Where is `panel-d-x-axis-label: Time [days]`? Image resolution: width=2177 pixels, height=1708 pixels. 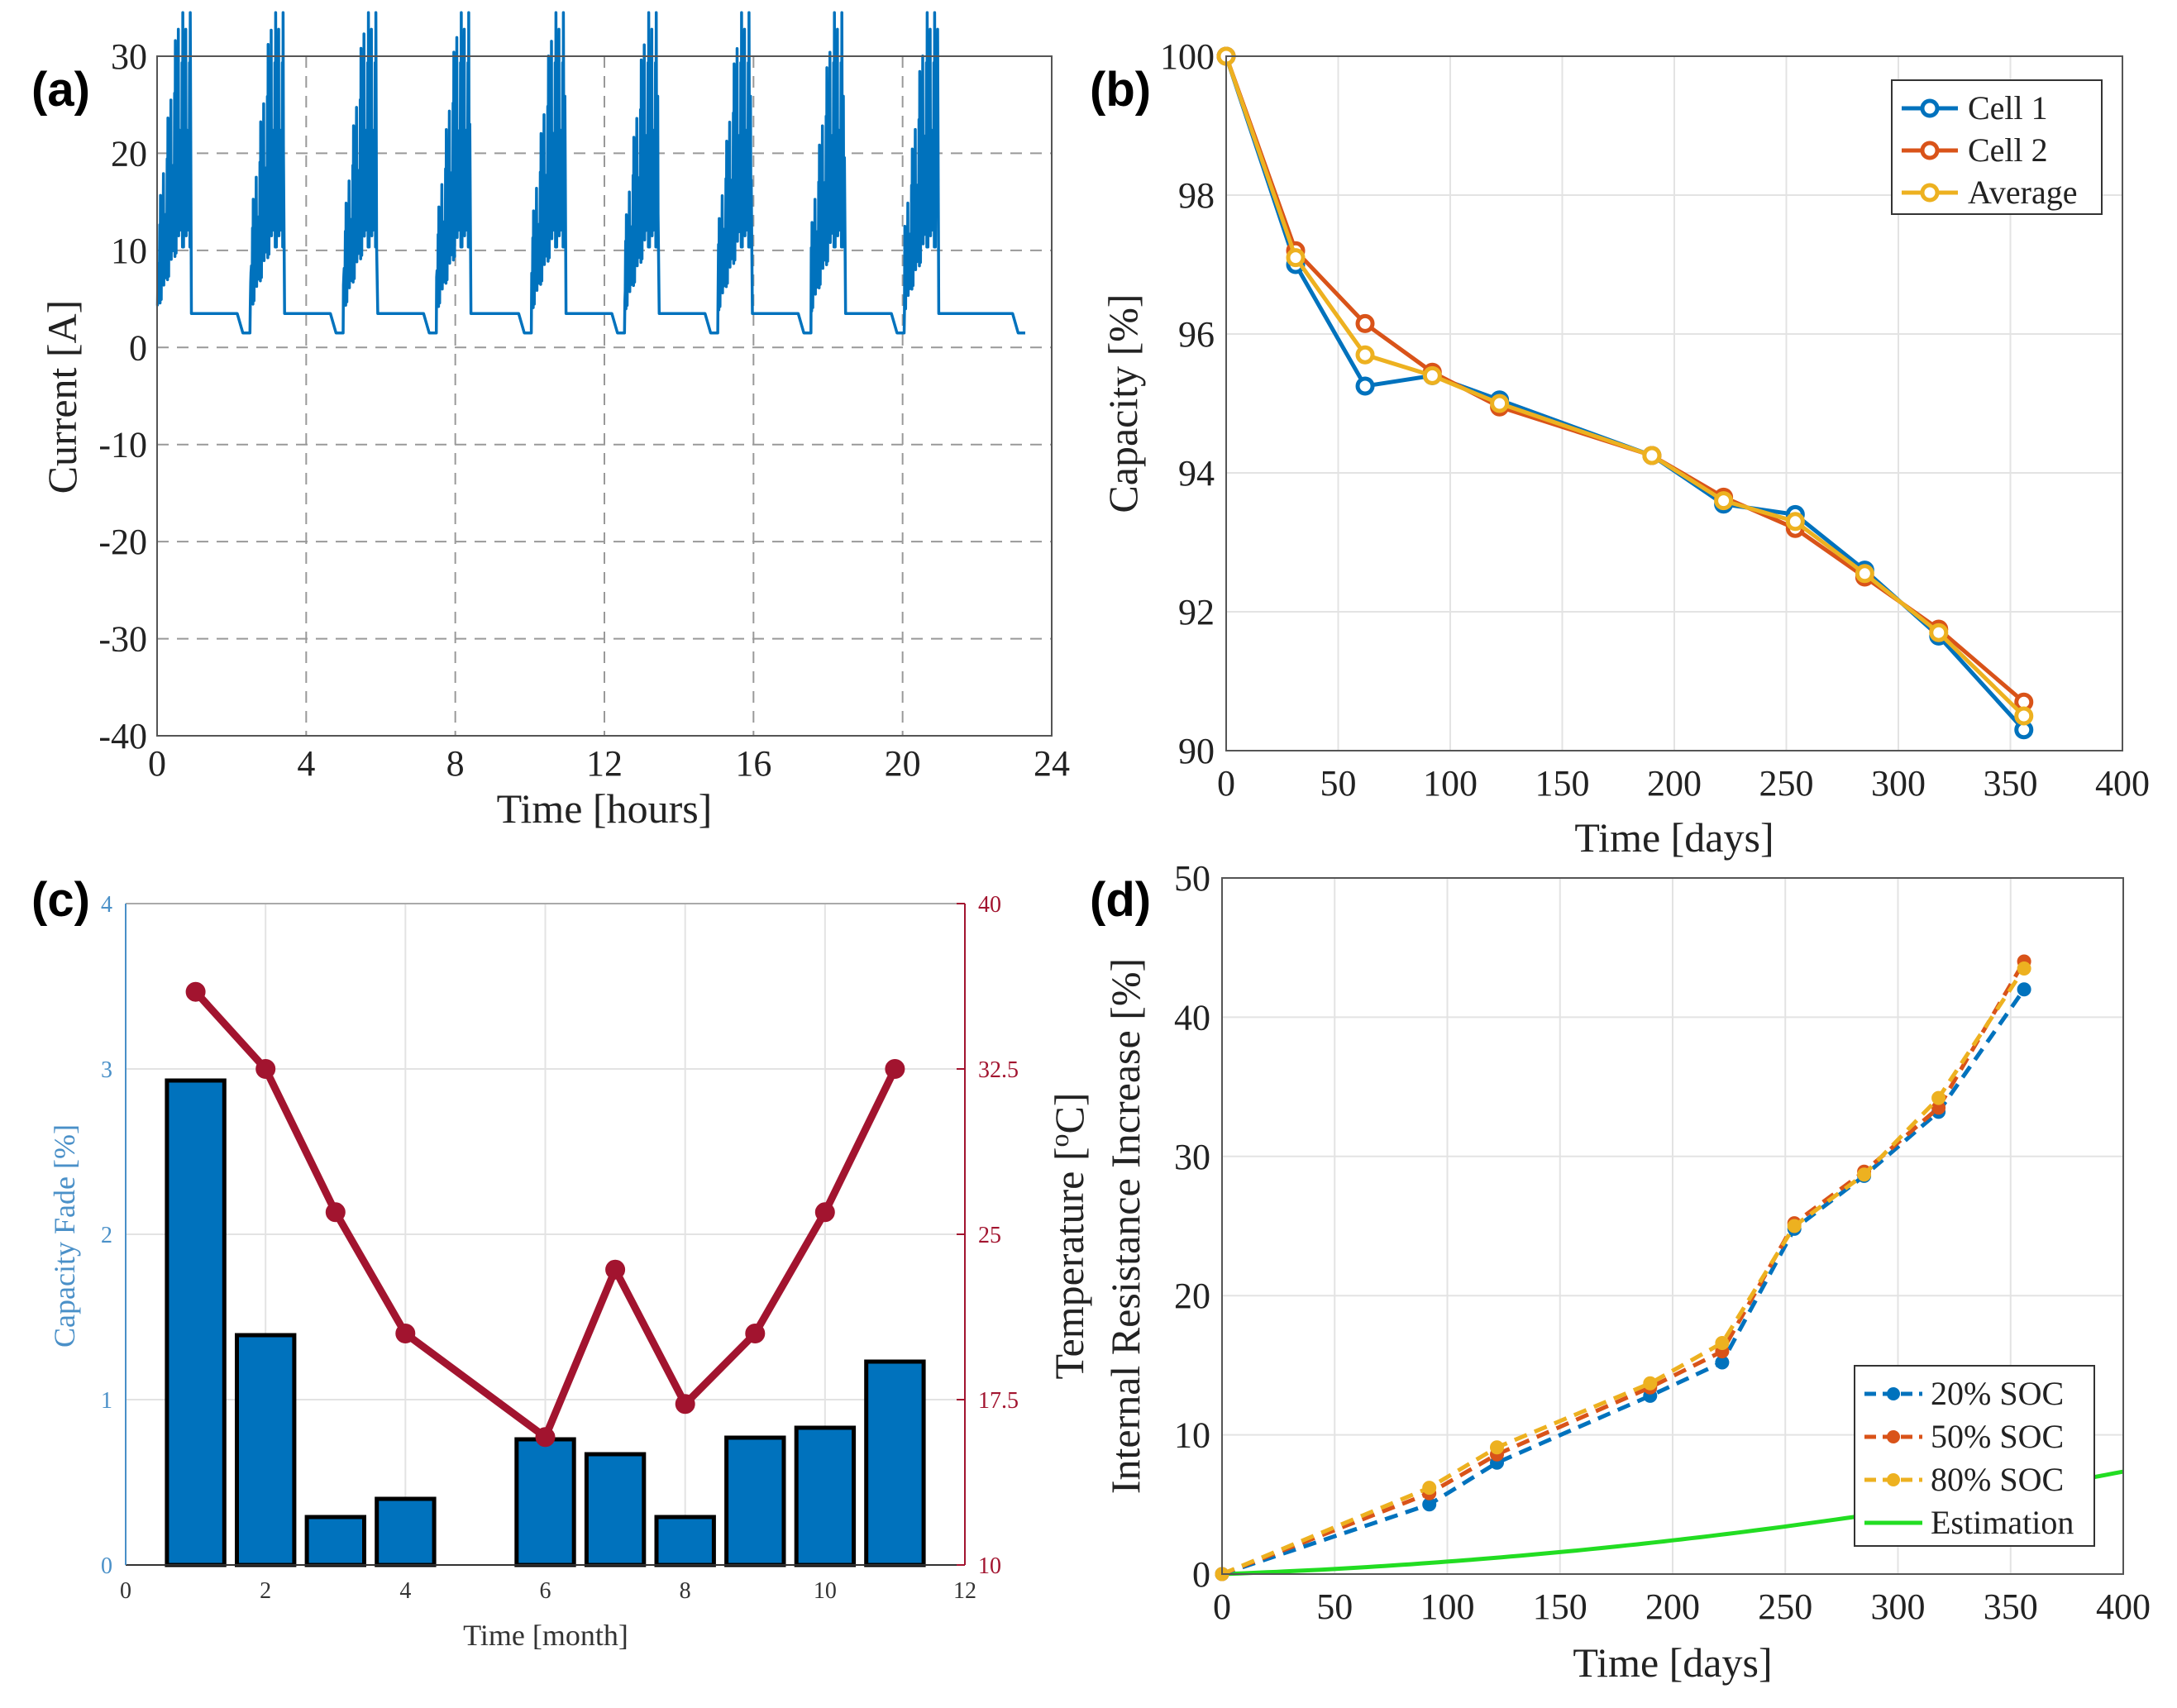
panel-d-x-axis-label: Time [days] is located at coordinates (1672, 1662).